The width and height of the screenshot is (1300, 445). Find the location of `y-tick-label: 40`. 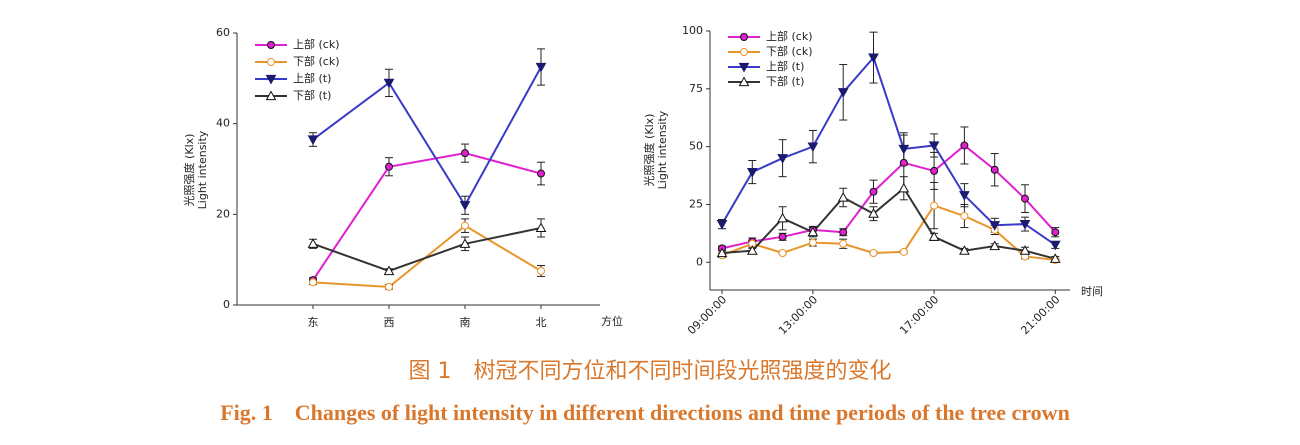

y-tick-label: 40 is located at coordinates (223, 123).